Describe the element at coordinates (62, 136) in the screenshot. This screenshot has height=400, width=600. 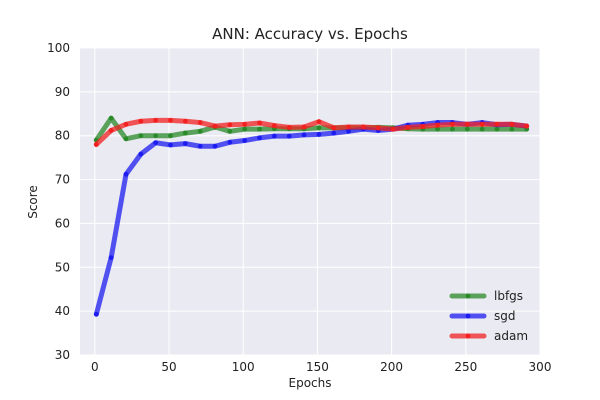
I see `y-tick-label: 80` at that location.